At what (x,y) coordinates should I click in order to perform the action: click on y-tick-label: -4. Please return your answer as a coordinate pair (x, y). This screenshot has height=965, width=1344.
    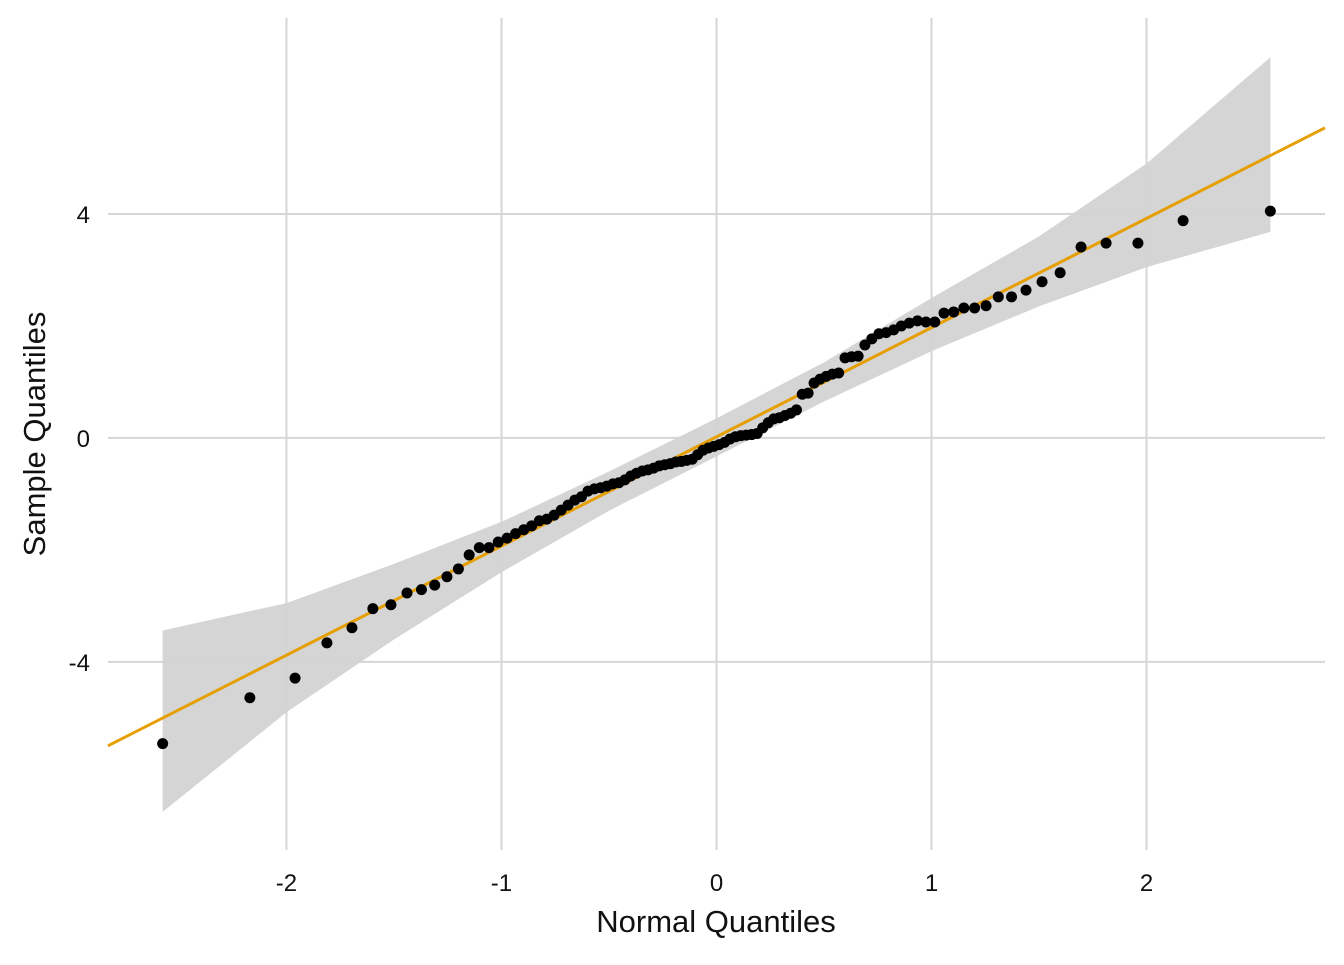
    Looking at the image, I should click on (79, 663).